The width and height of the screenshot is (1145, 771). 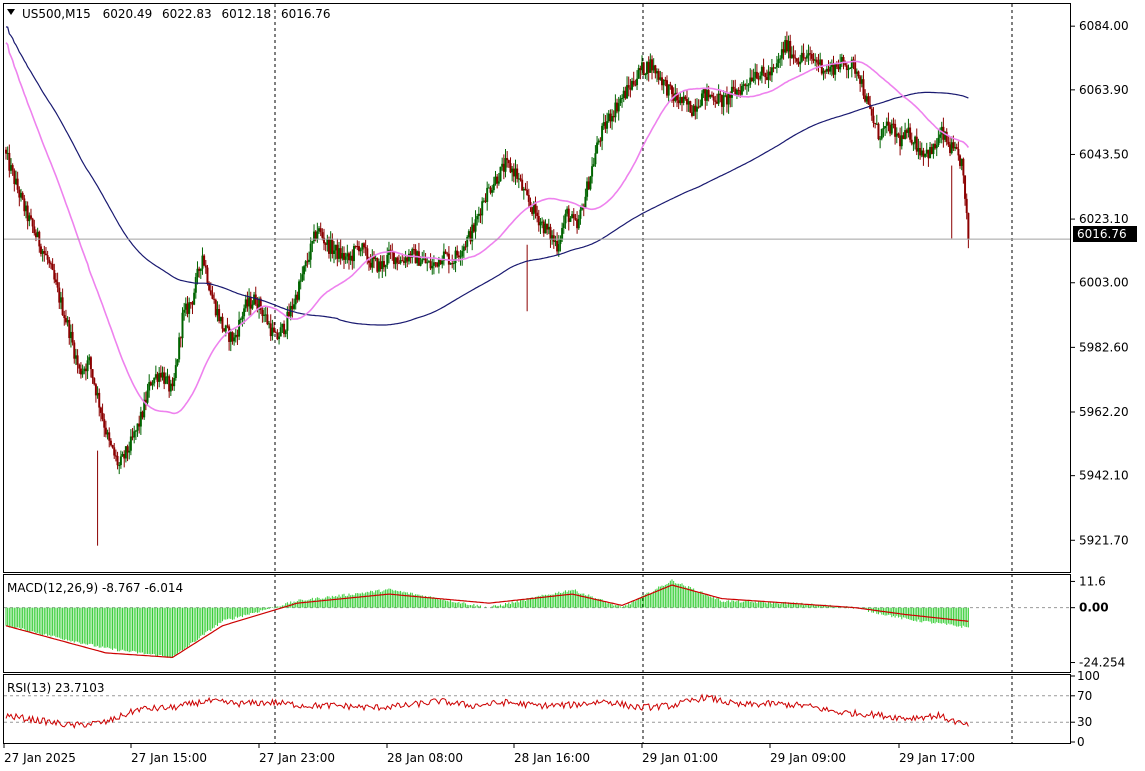 What do you see at coordinates (11, 12) in the screenshot?
I see `symbol-dropdown-icon` at bounding box center [11, 12].